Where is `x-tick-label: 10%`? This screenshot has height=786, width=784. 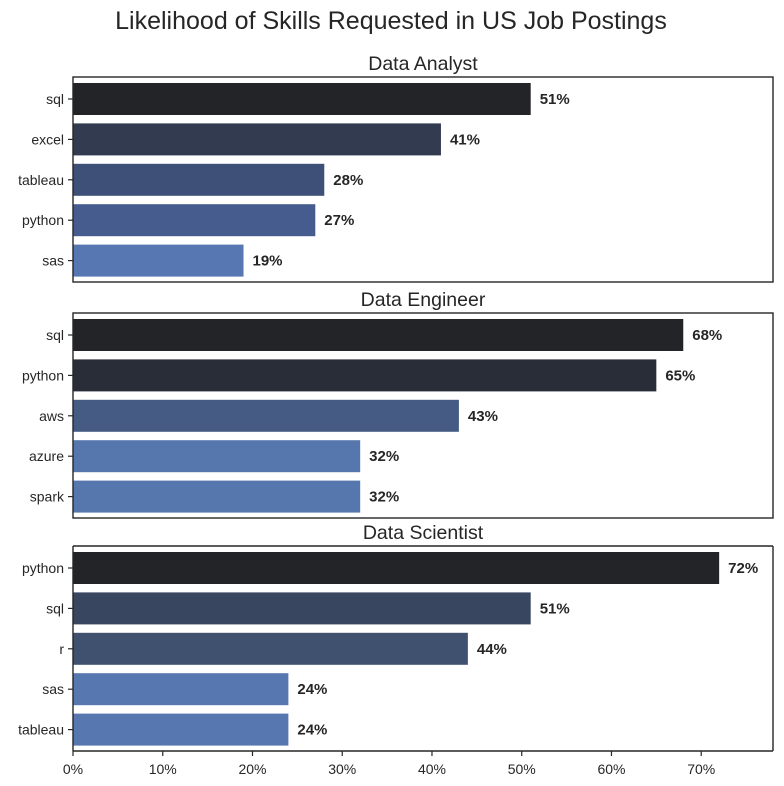 x-tick-label: 10% is located at coordinates (163, 769).